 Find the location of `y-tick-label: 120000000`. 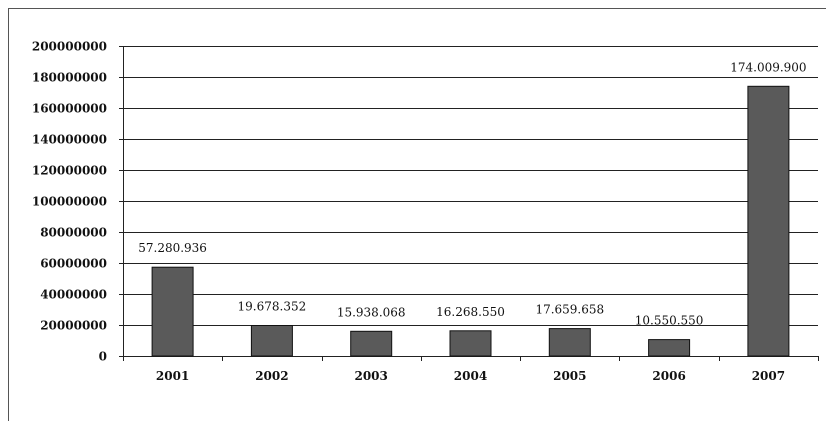

y-tick-label: 120000000 is located at coordinates (69, 171).